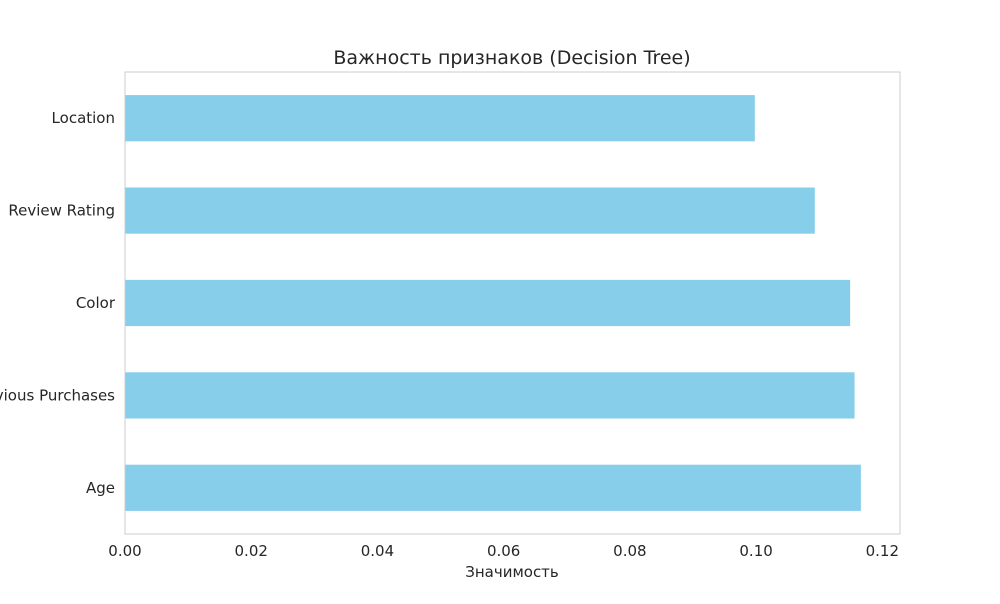 This screenshot has width=1000, height=604. I want to click on x-tick-labels: 0.00 0.02 0.04 0.06 0.08 0.10 0.12, so click(503, 551).